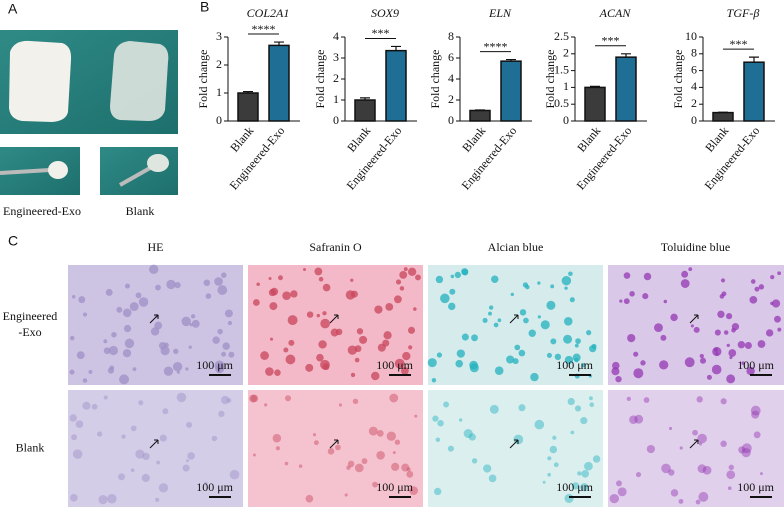 The height and width of the screenshot is (507, 784). What do you see at coordinates (158, 163) in the screenshot?
I see `scaffold` at bounding box center [158, 163].